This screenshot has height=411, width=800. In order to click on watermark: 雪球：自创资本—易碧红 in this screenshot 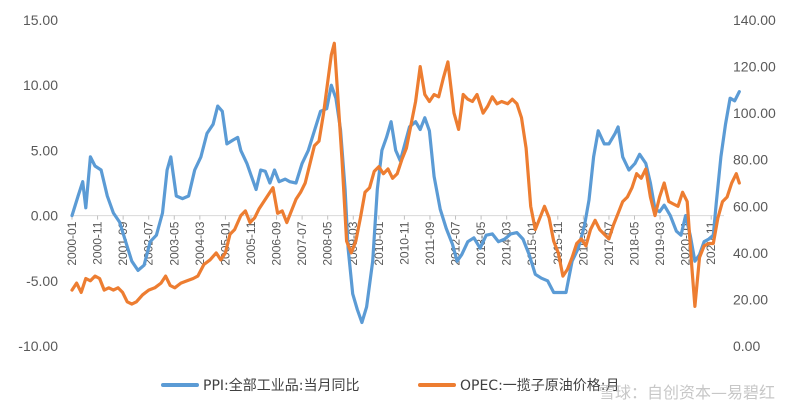, I will do `click(687, 392)`.